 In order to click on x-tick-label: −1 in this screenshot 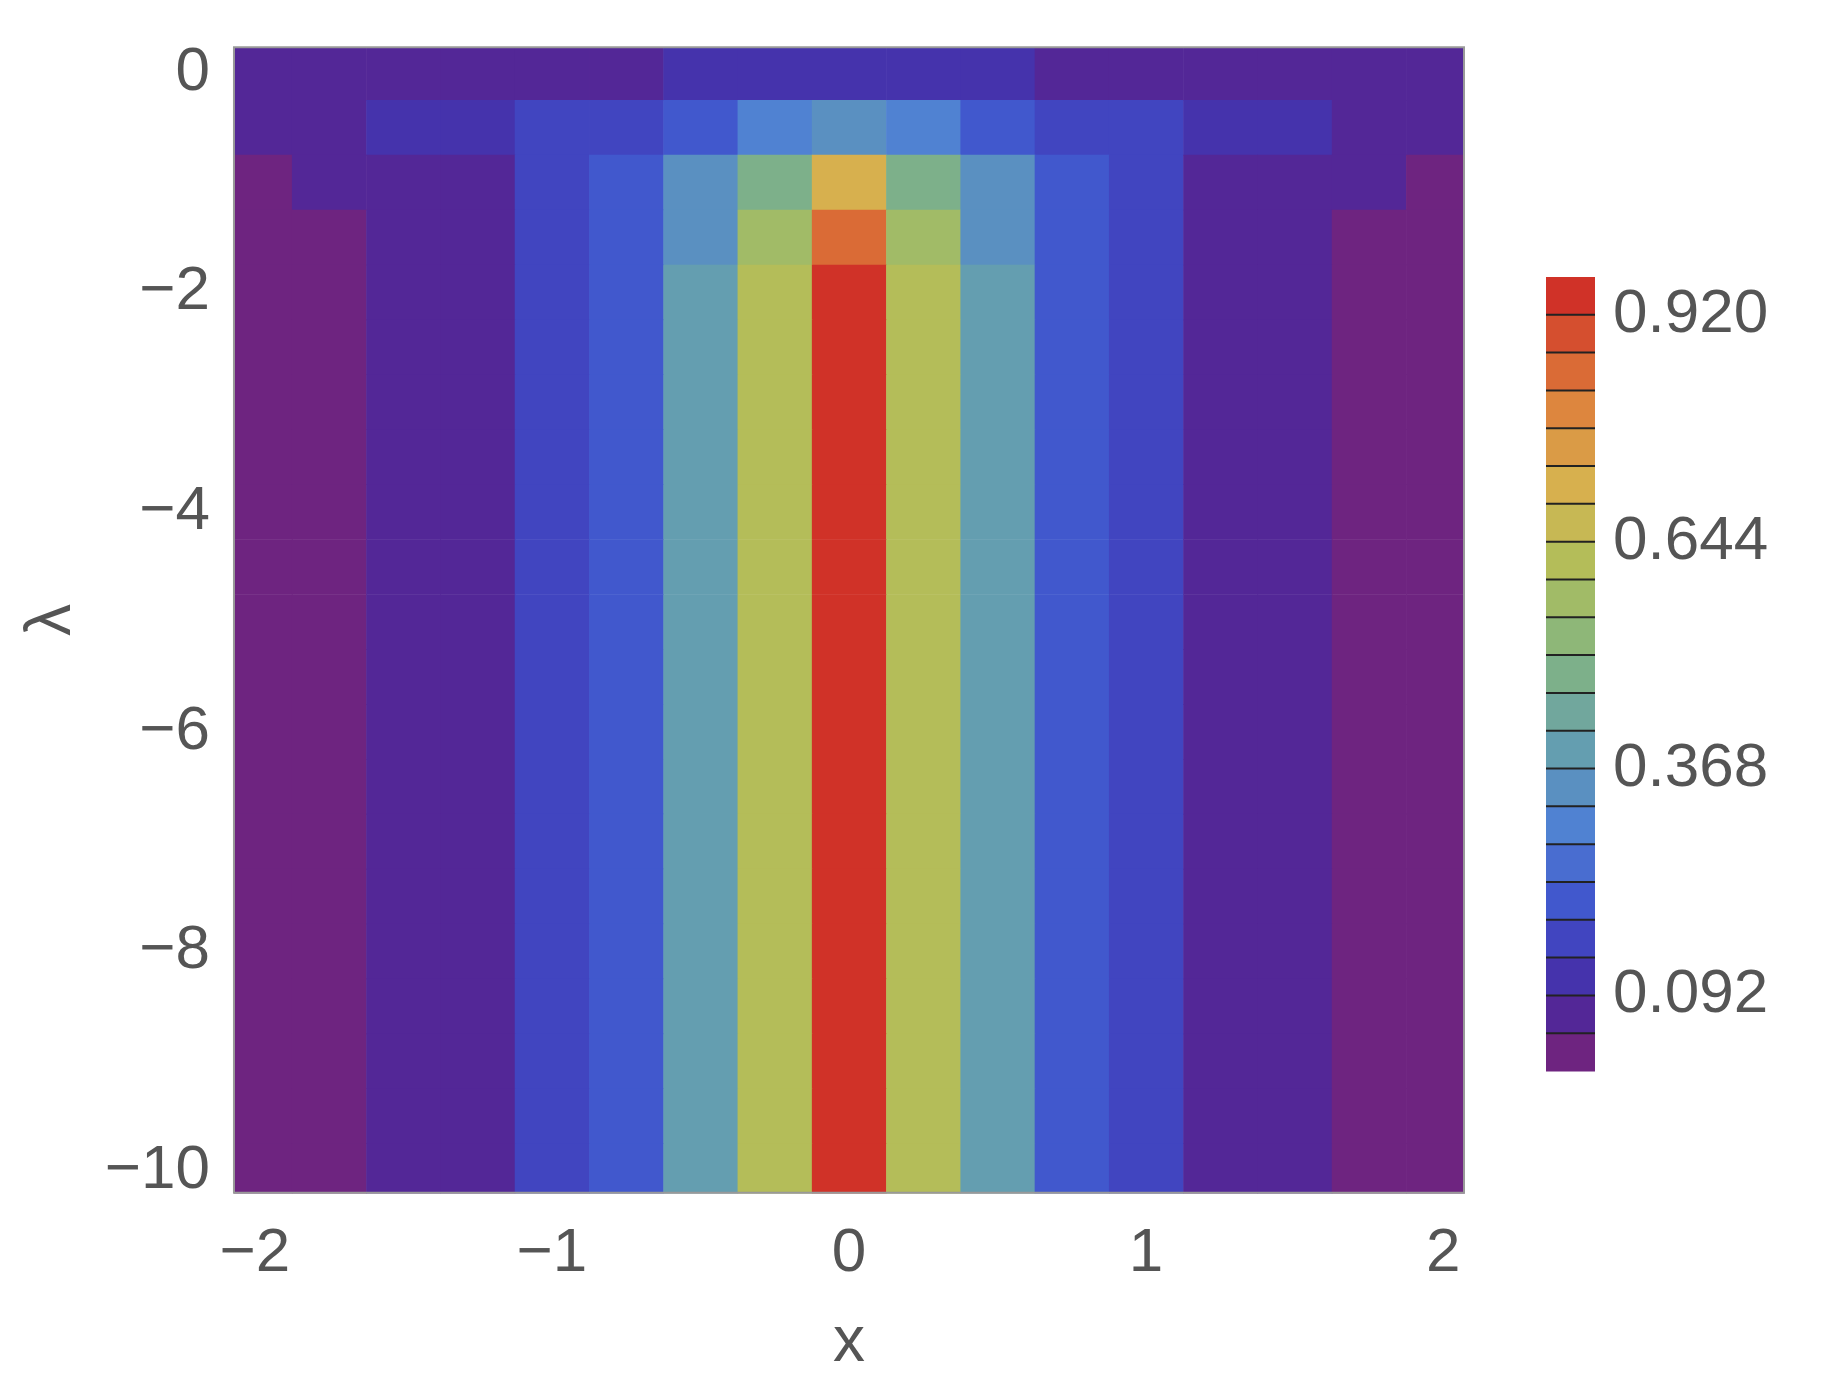, I will do `click(552, 1250)`.